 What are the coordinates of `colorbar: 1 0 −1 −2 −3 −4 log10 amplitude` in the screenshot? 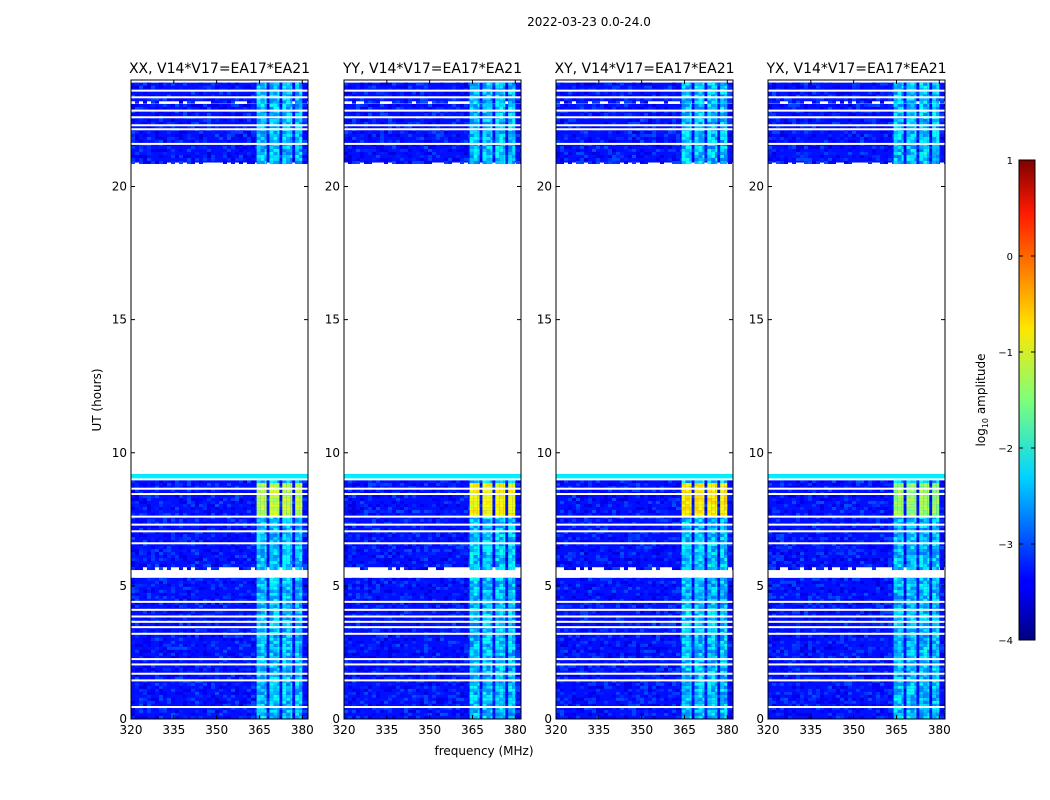 It's located at (1005, 401).